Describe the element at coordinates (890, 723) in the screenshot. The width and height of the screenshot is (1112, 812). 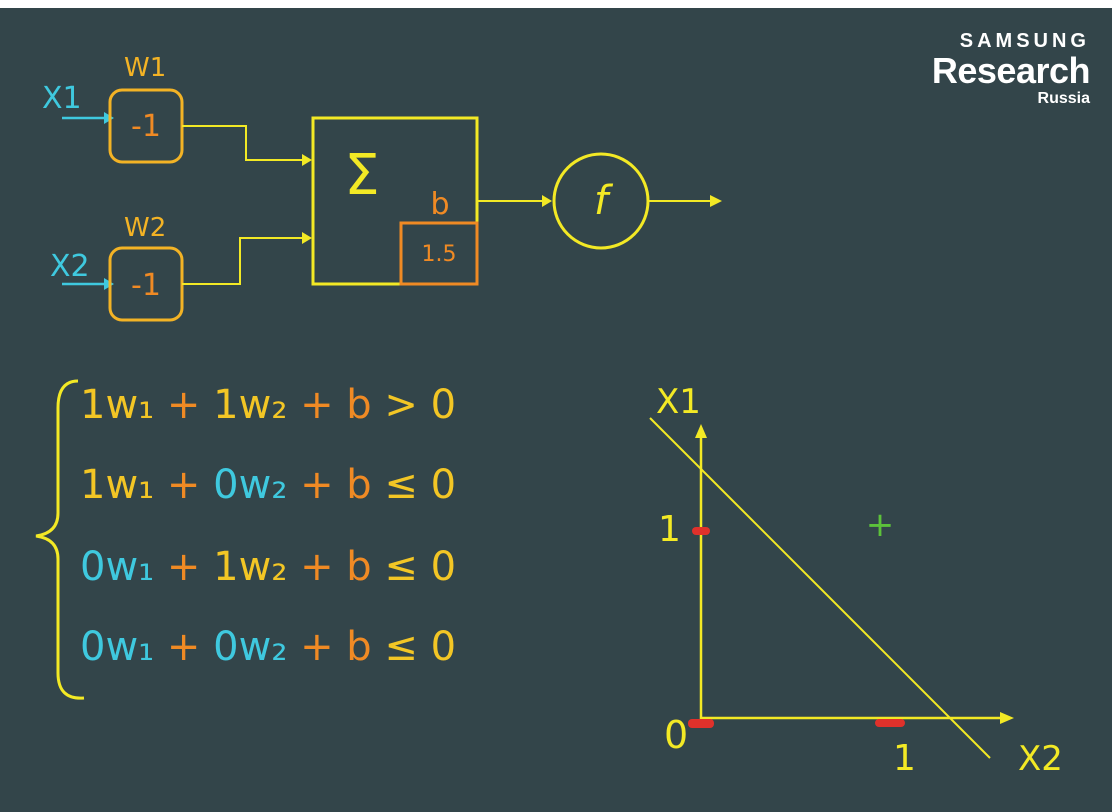
I see `negative-point-x2` at that location.